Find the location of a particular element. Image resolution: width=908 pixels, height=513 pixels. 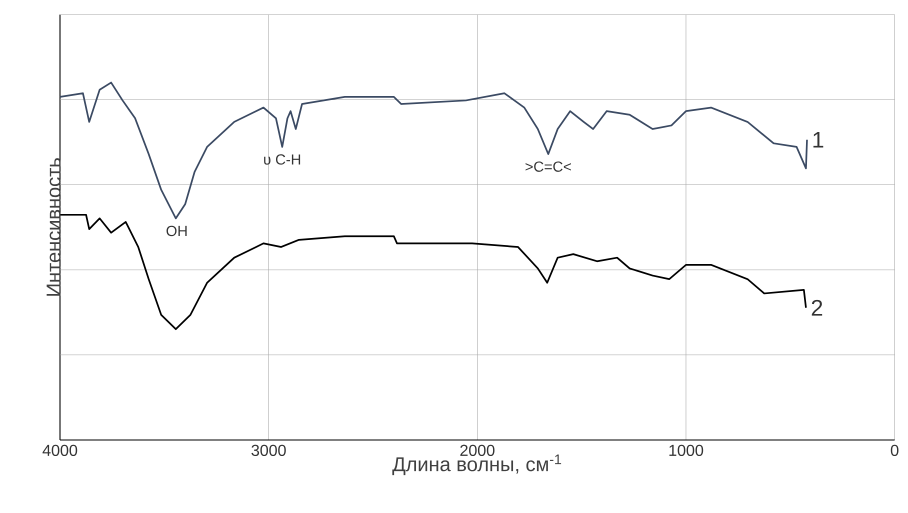

series-label: 2 is located at coordinates (817, 308).